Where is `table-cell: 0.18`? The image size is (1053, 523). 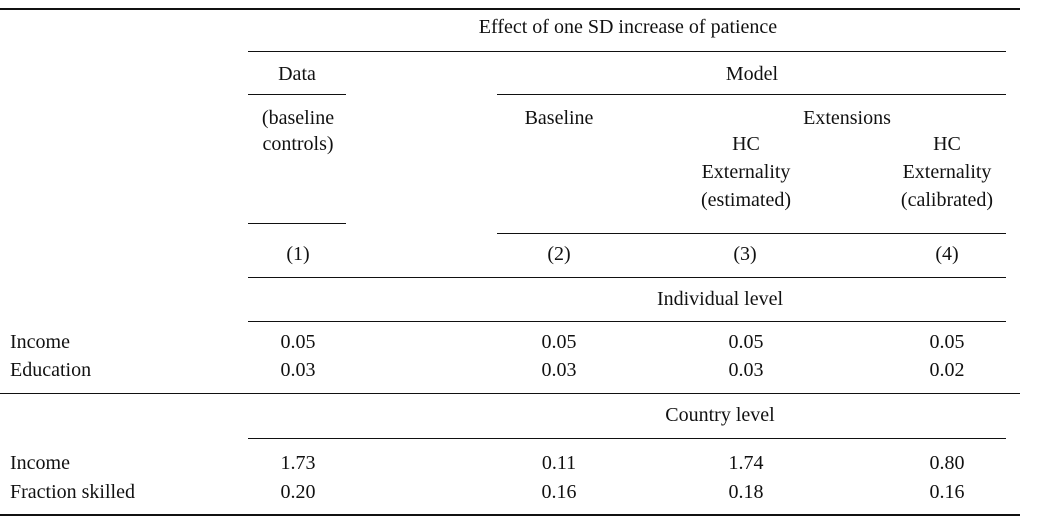
table-cell: 0.18 is located at coordinates (746, 492).